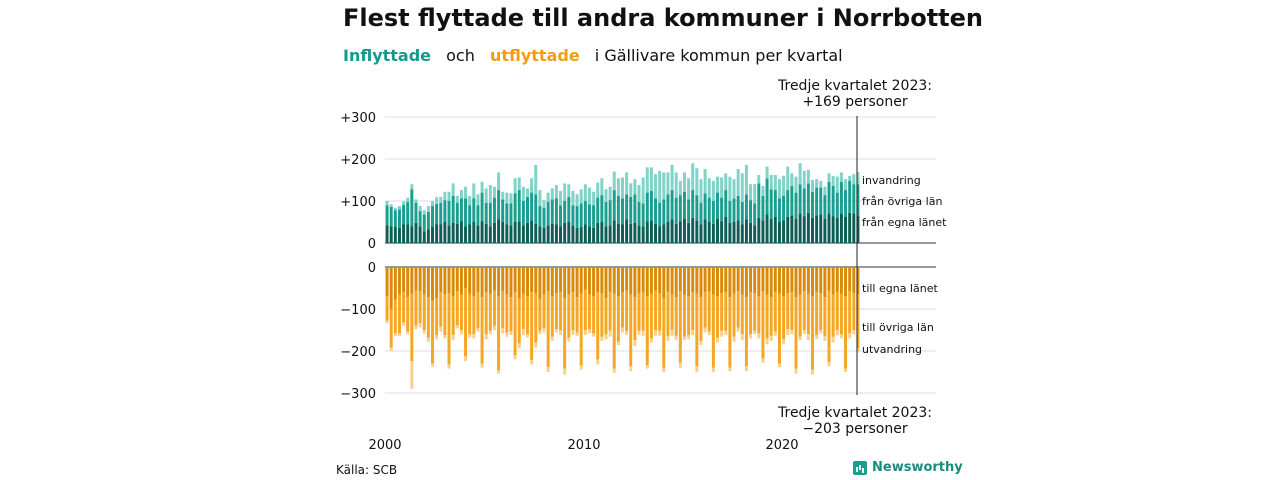 This screenshot has height=480, width=1280. Describe the element at coordinates (917, 467) in the screenshot. I see `brand-name: Newsworthy` at that location.